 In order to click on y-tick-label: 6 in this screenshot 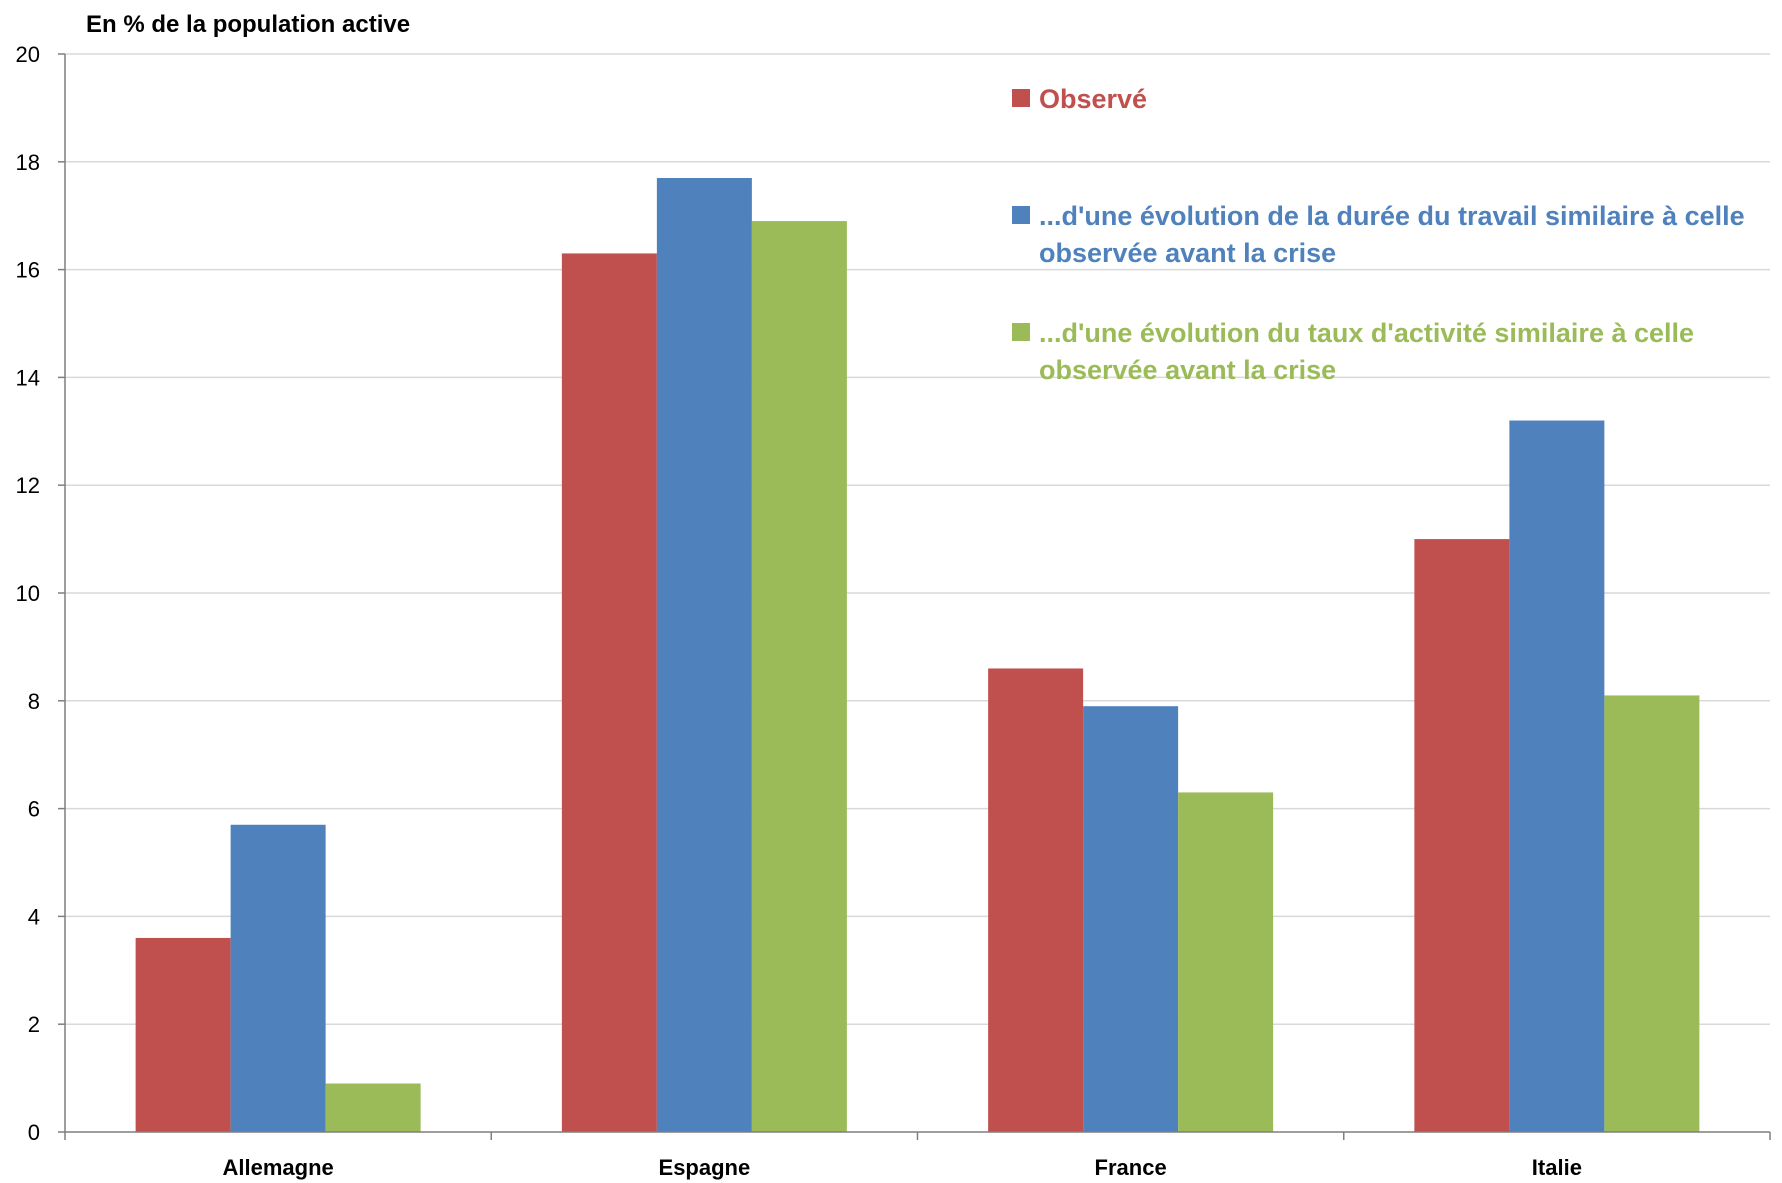, I will do `click(34, 809)`.